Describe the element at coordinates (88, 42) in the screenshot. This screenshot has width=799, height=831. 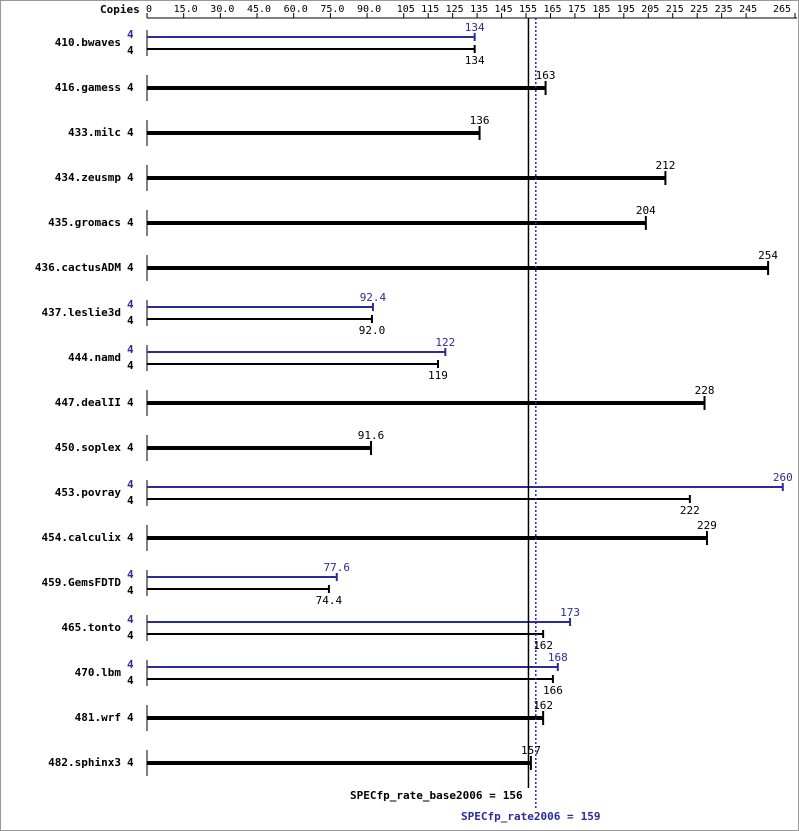
I see `benchmark-label: 410.bwaves` at that location.